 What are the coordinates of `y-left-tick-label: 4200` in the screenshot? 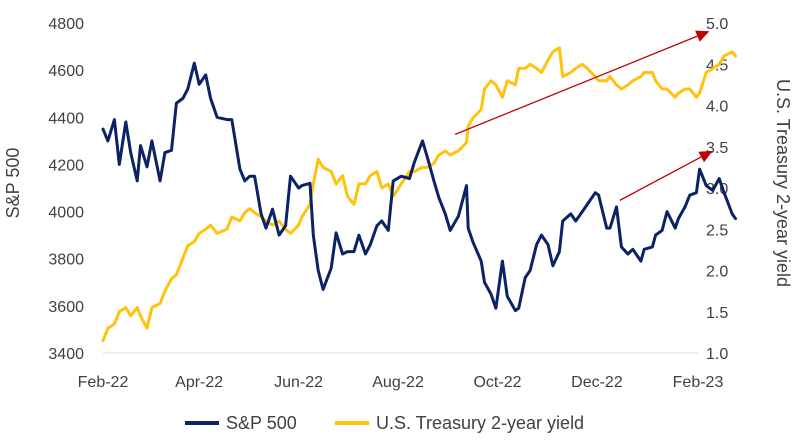 It's located at (66, 165).